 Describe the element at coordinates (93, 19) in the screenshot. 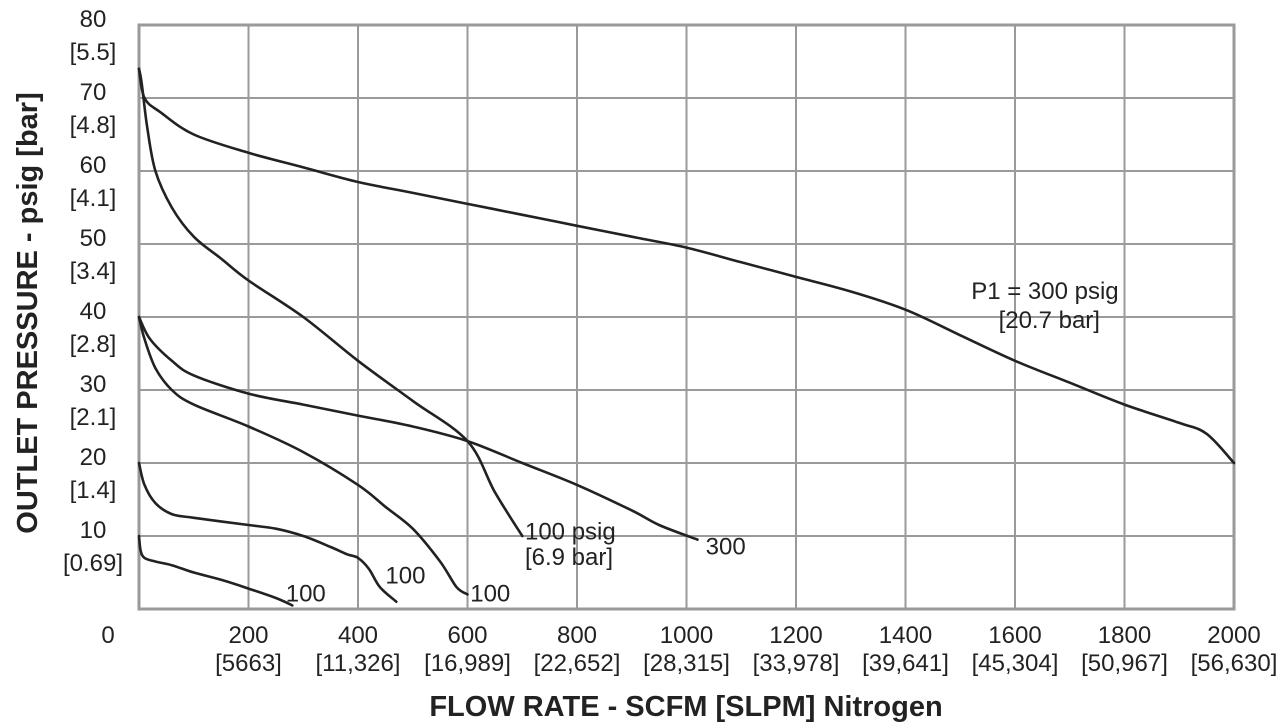

I see `y-tick-label: 80` at that location.